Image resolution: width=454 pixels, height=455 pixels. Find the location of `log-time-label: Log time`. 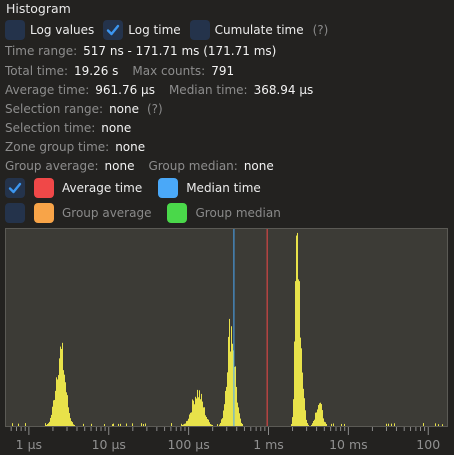

log-time-label: Log time is located at coordinates (154, 30).